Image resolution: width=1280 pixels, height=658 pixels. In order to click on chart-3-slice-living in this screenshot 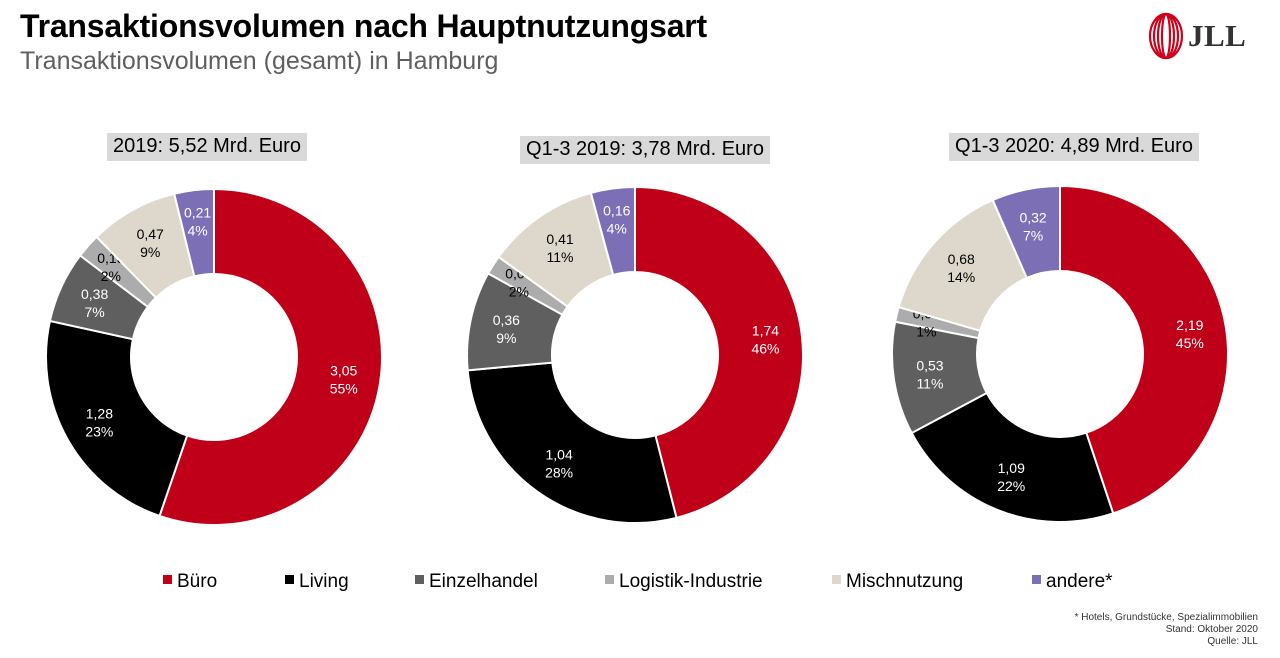, I will do `click(1012, 457)`.